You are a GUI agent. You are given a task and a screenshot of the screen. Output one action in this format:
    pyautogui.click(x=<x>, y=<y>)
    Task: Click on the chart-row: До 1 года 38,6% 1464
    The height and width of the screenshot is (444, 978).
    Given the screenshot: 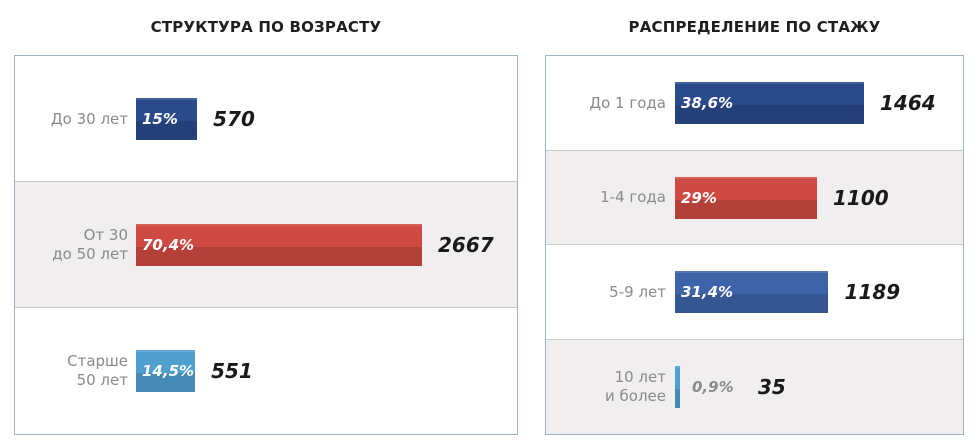 What is the action you would take?
    pyautogui.click(x=754, y=103)
    